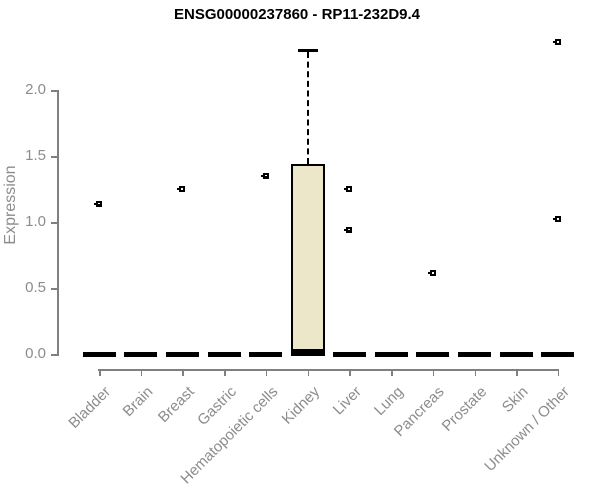 The height and width of the screenshot is (500, 600). I want to click on x-axis-line, so click(328, 370).